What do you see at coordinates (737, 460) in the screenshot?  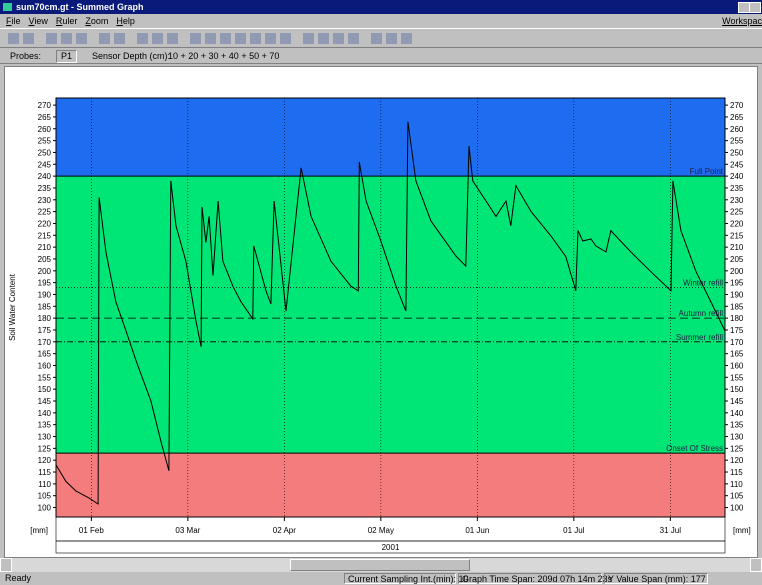 I see `y-tick-label-right: 120` at bounding box center [737, 460].